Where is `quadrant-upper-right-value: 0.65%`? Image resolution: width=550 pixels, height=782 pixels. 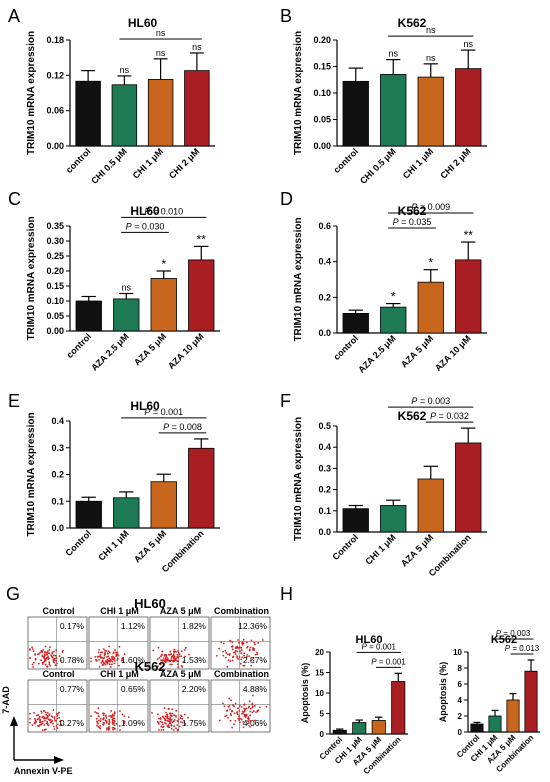 quadrant-upper-right-value: 0.65% is located at coordinates (133, 689).